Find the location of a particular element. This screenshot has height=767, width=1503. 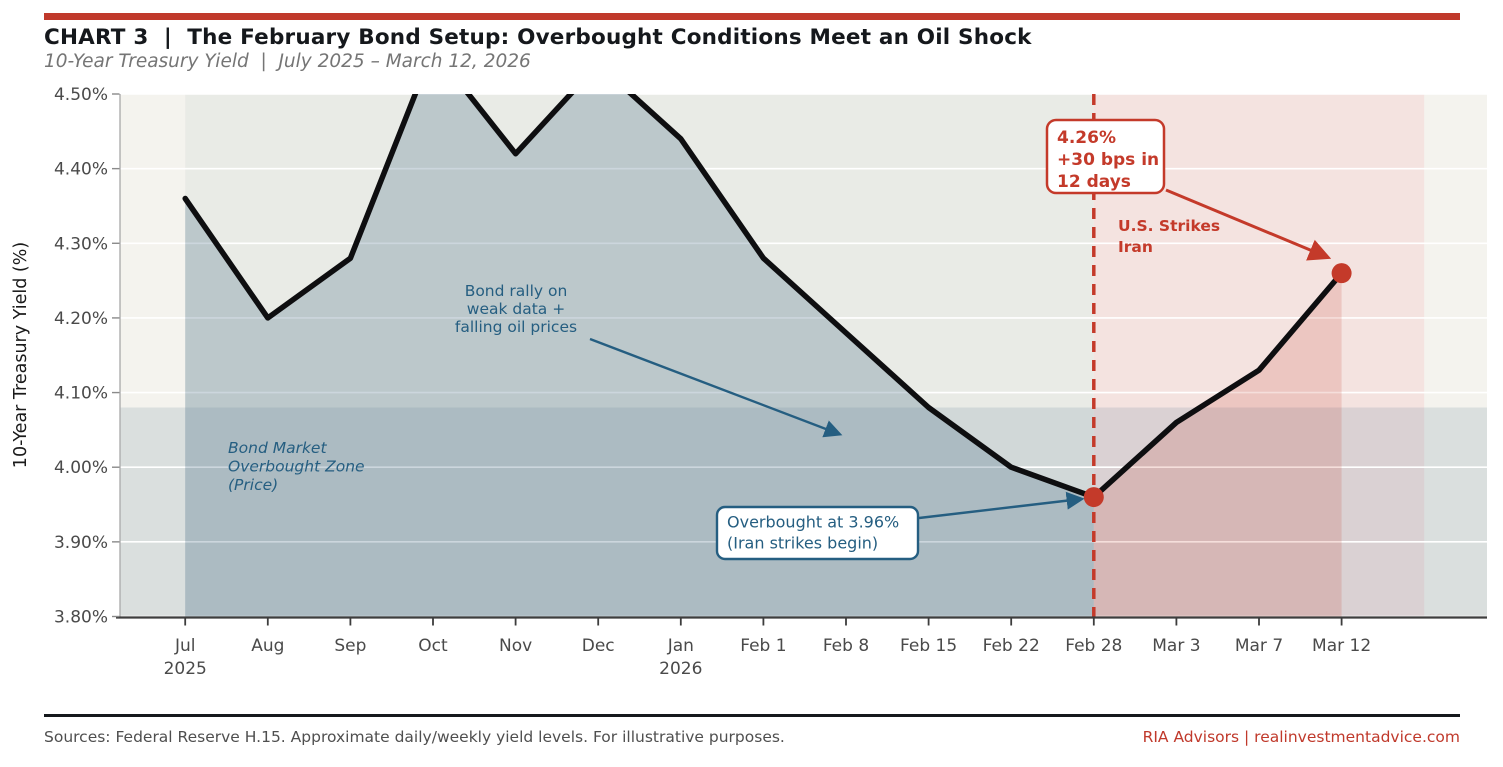

y-label-3.90%: 3.90% is located at coordinates (81, 543).